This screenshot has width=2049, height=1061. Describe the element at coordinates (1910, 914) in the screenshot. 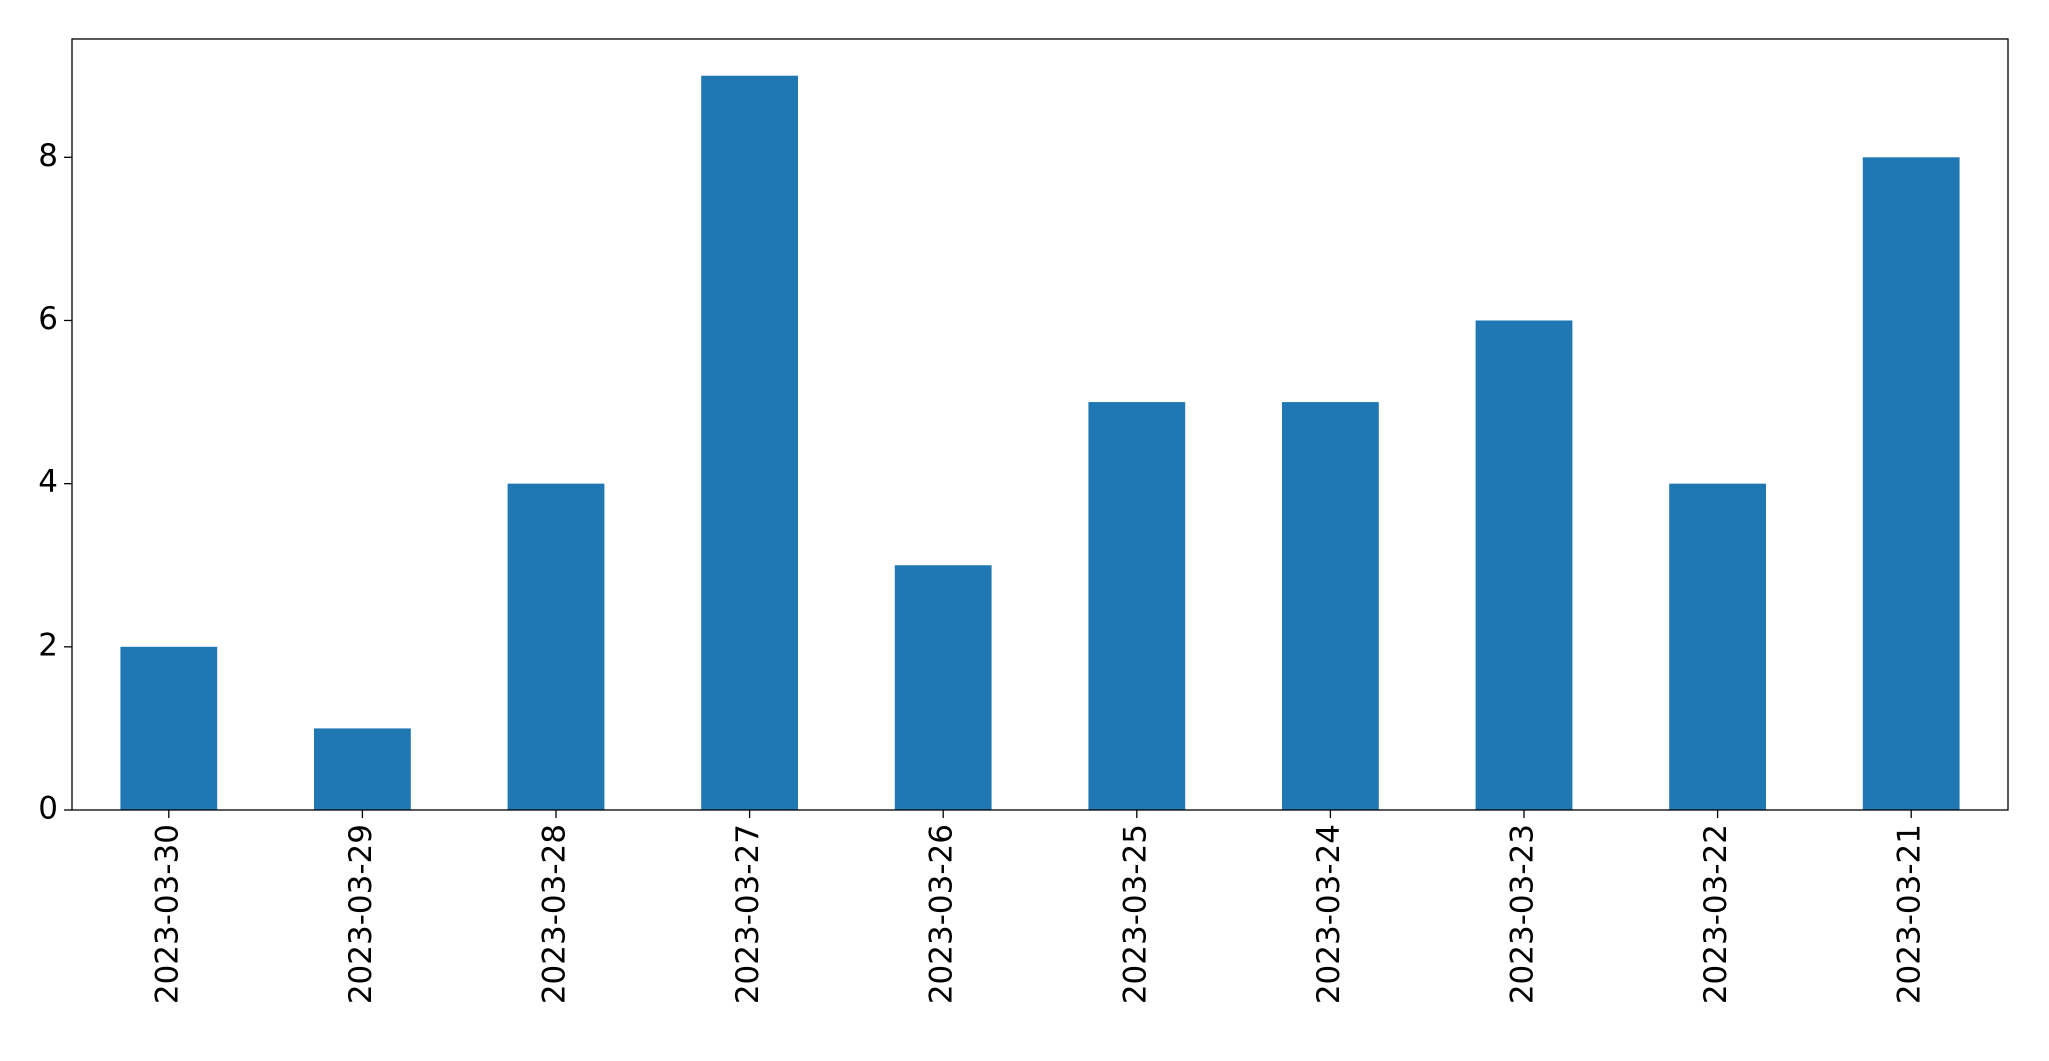

I see `x-tick-label: 2023-03-21` at that location.